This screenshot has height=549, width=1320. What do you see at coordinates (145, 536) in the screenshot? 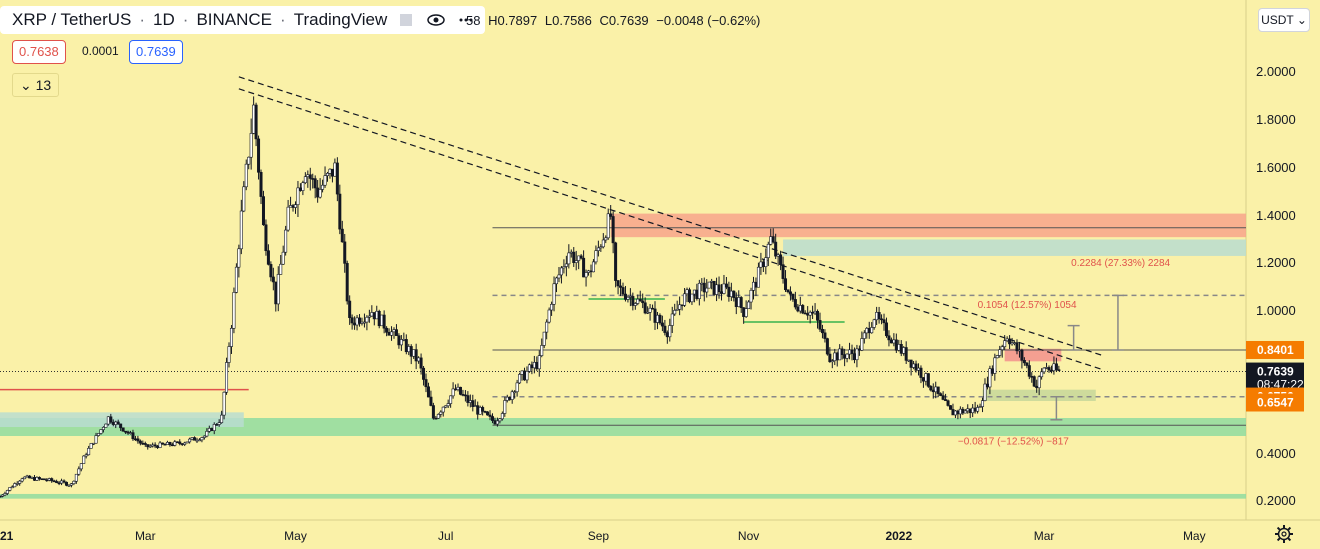
I see `x-tick-label: Mar` at bounding box center [145, 536].